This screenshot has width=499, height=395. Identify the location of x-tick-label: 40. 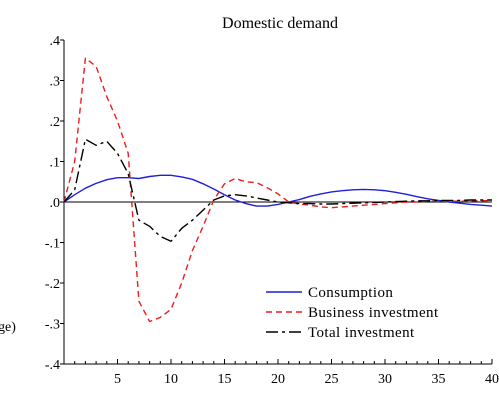
(492, 379).